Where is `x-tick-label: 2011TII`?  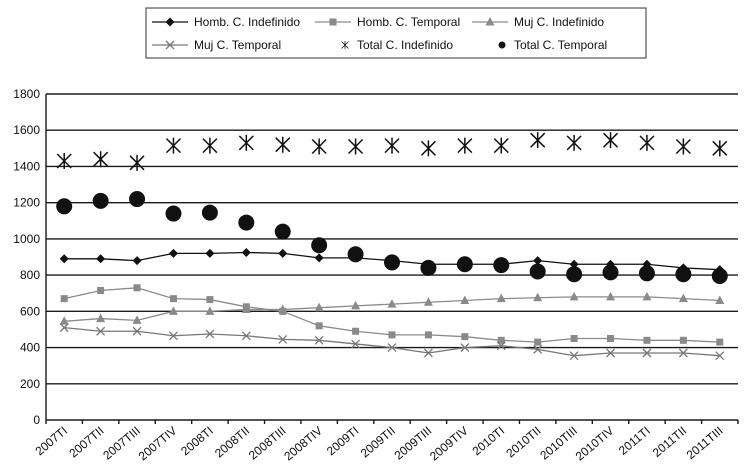 x-tick-label: 2011TII is located at coordinates (669, 442).